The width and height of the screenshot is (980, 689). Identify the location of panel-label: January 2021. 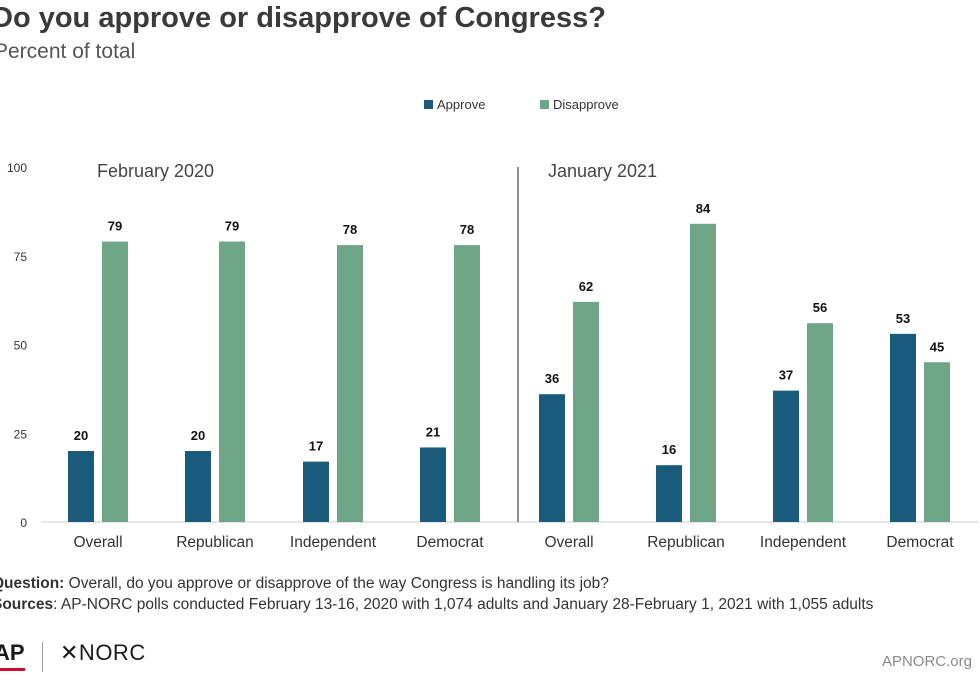
(602, 171).